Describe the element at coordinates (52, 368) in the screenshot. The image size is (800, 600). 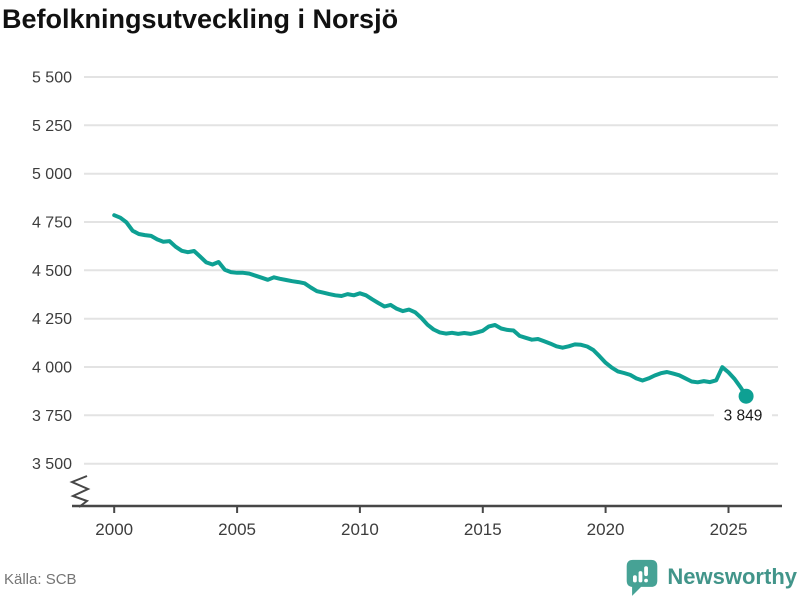
I see `y-axis-tick-label: 4 000` at that location.